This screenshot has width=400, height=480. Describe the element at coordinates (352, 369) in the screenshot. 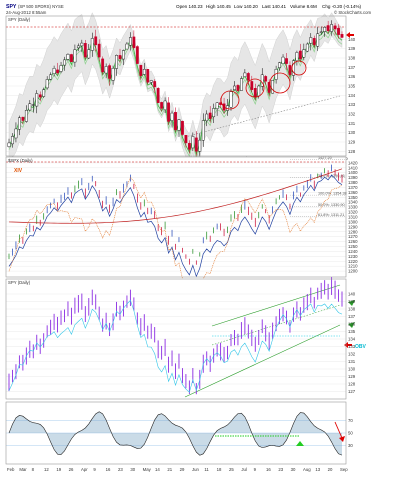

I see `obv-y-tick: 130` at that location.